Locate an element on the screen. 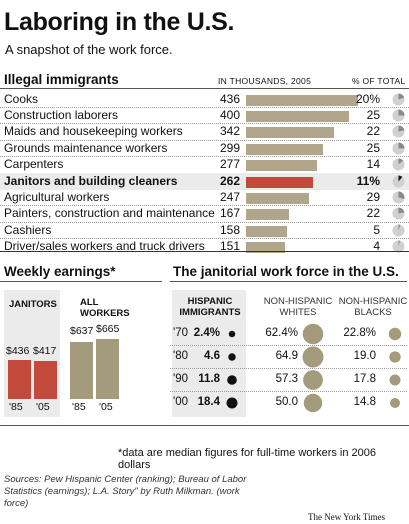  row-label: Painters, construction and maintenance is located at coordinates (109, 213).